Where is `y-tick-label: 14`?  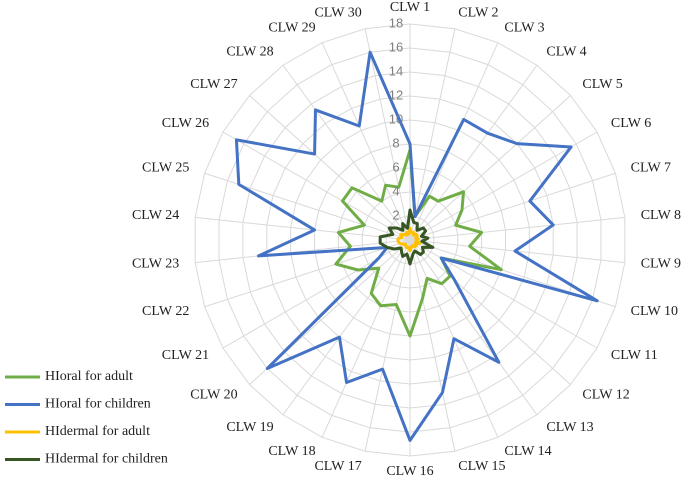 y-tick-label: 14 is located at coordinates (396, 70).